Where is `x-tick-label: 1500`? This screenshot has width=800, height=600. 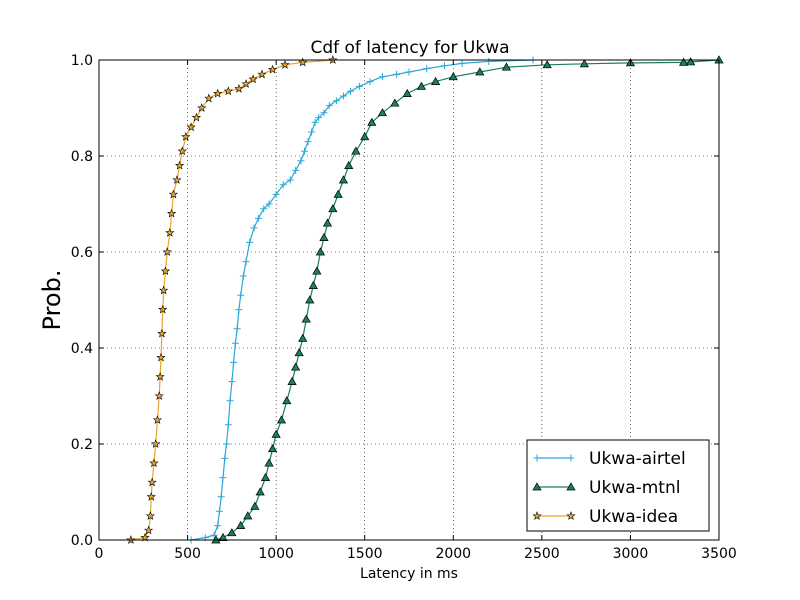
x-tick-label: 1500 is located at coordinates (365, 554).